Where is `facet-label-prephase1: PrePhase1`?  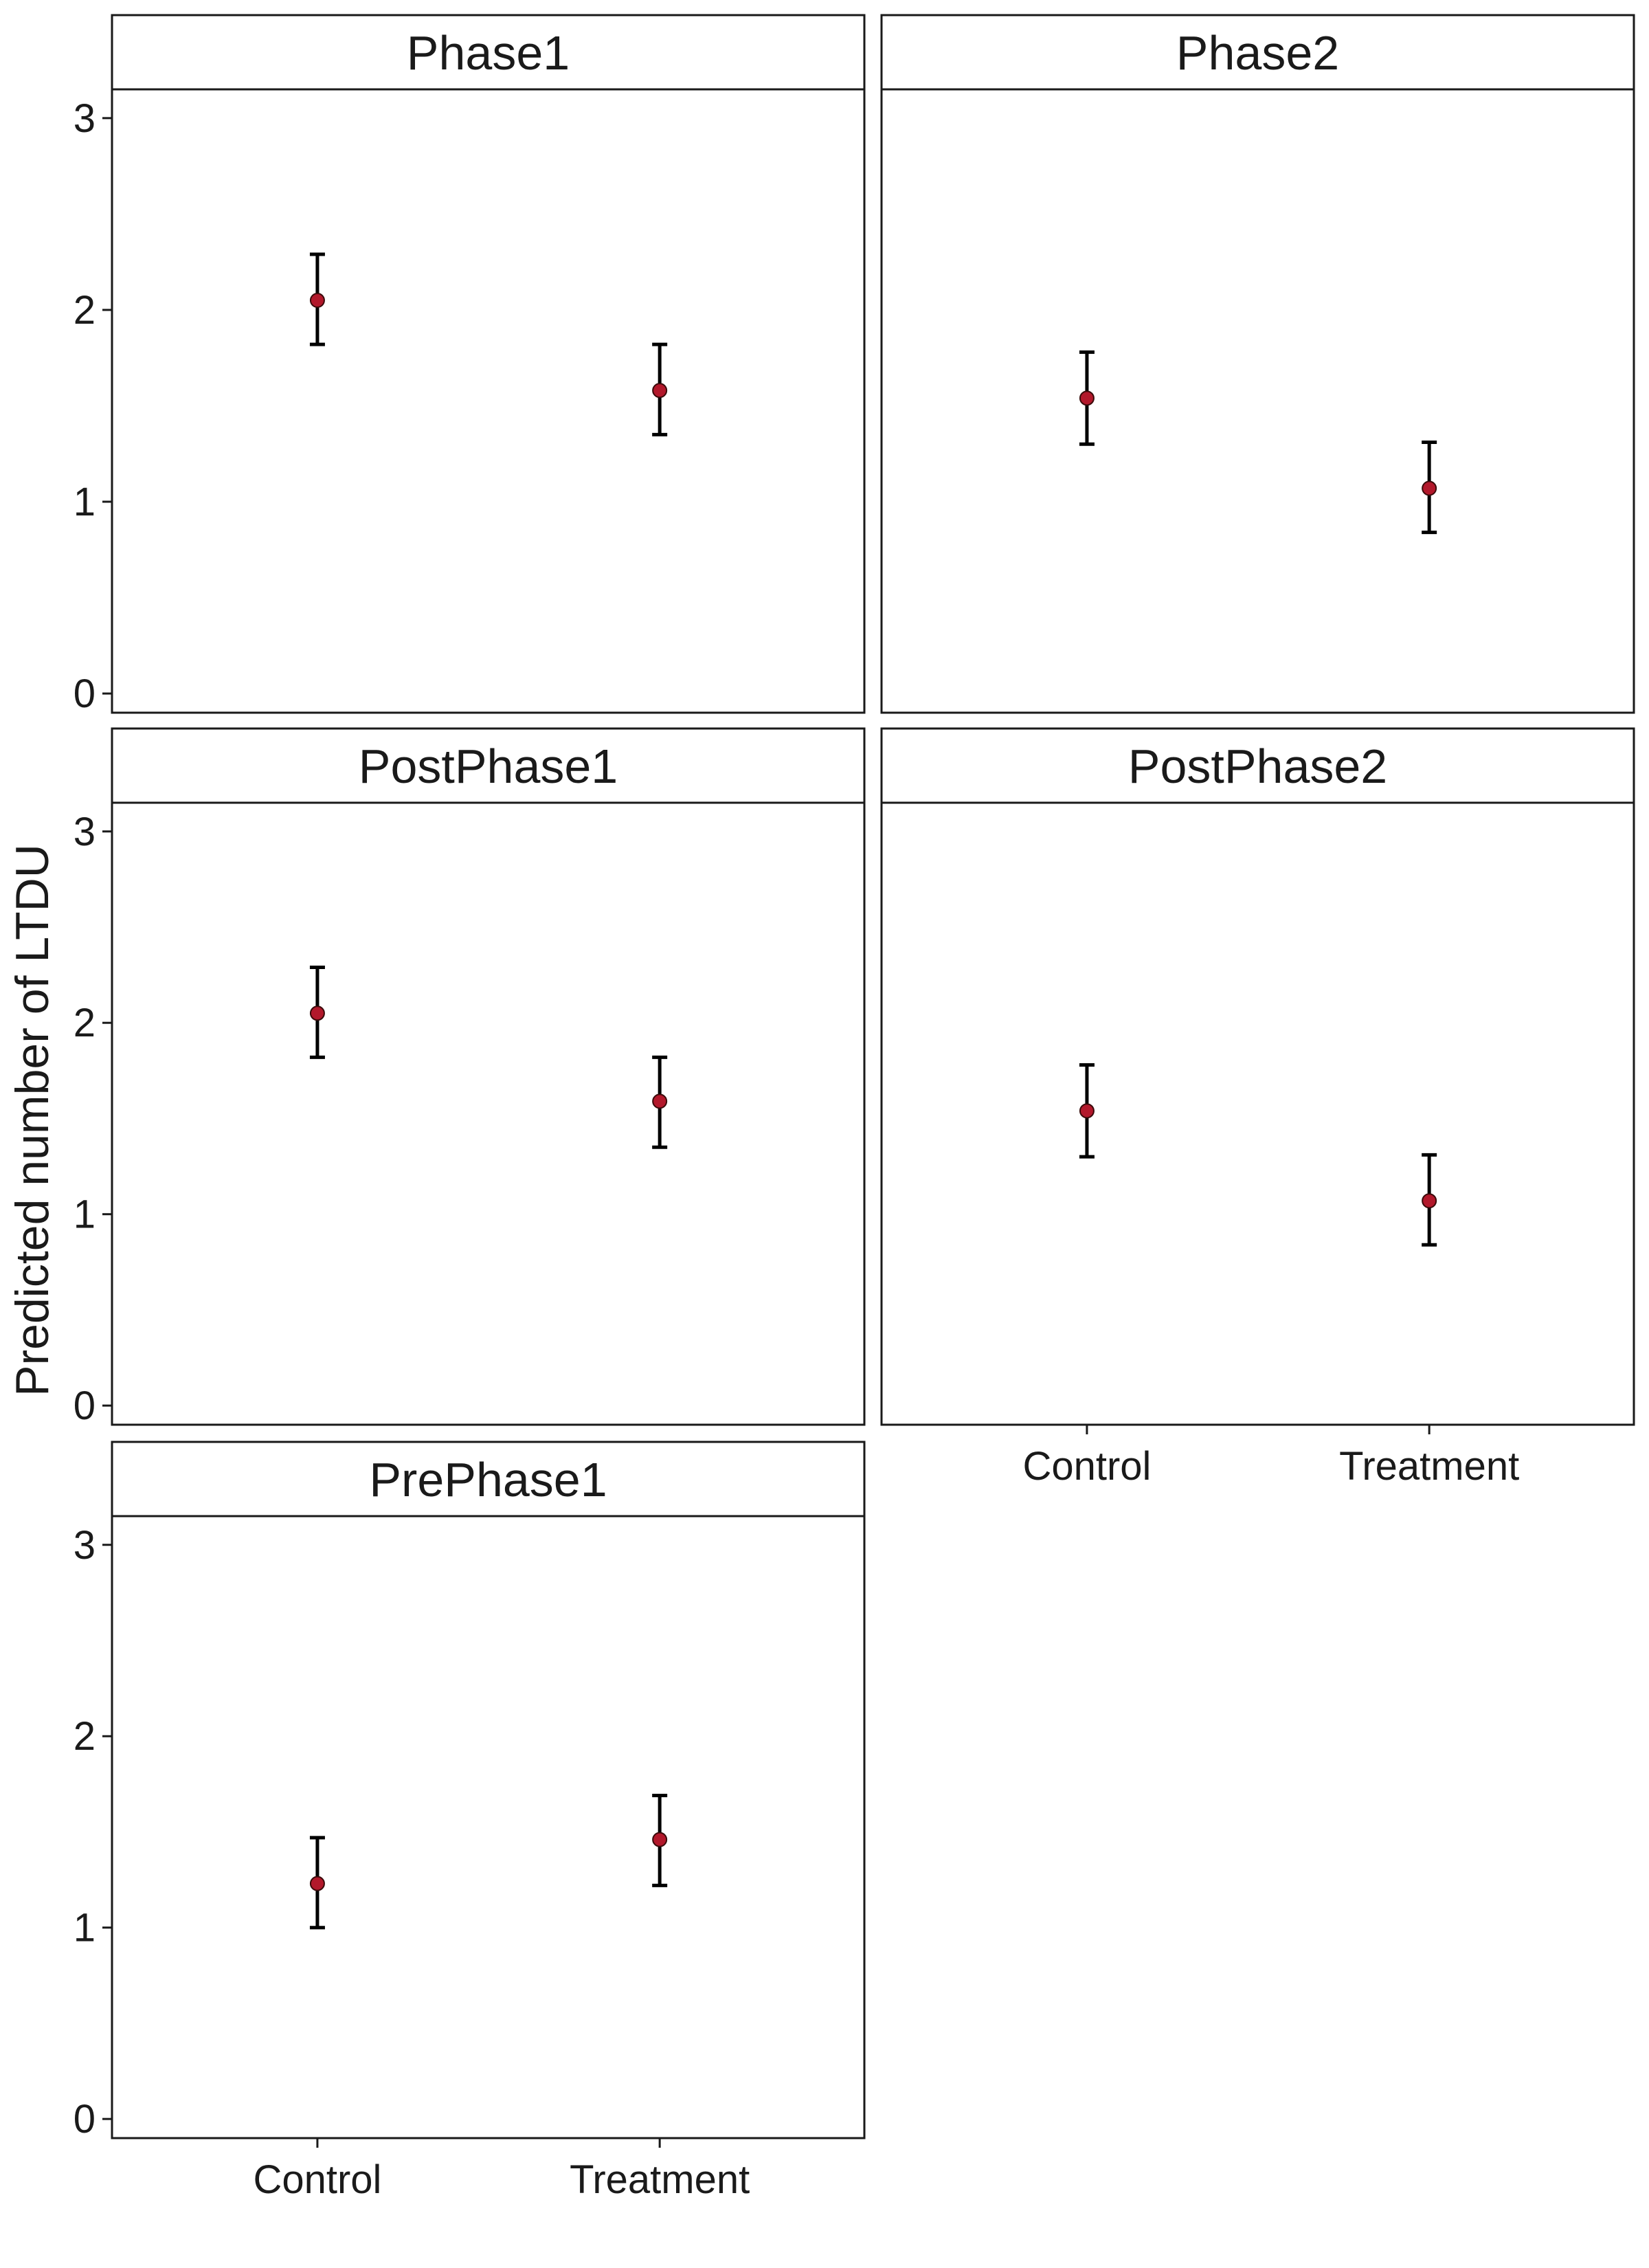 facet-label-prephase1: PrePhase1 is located at coordinates (488, 1480).